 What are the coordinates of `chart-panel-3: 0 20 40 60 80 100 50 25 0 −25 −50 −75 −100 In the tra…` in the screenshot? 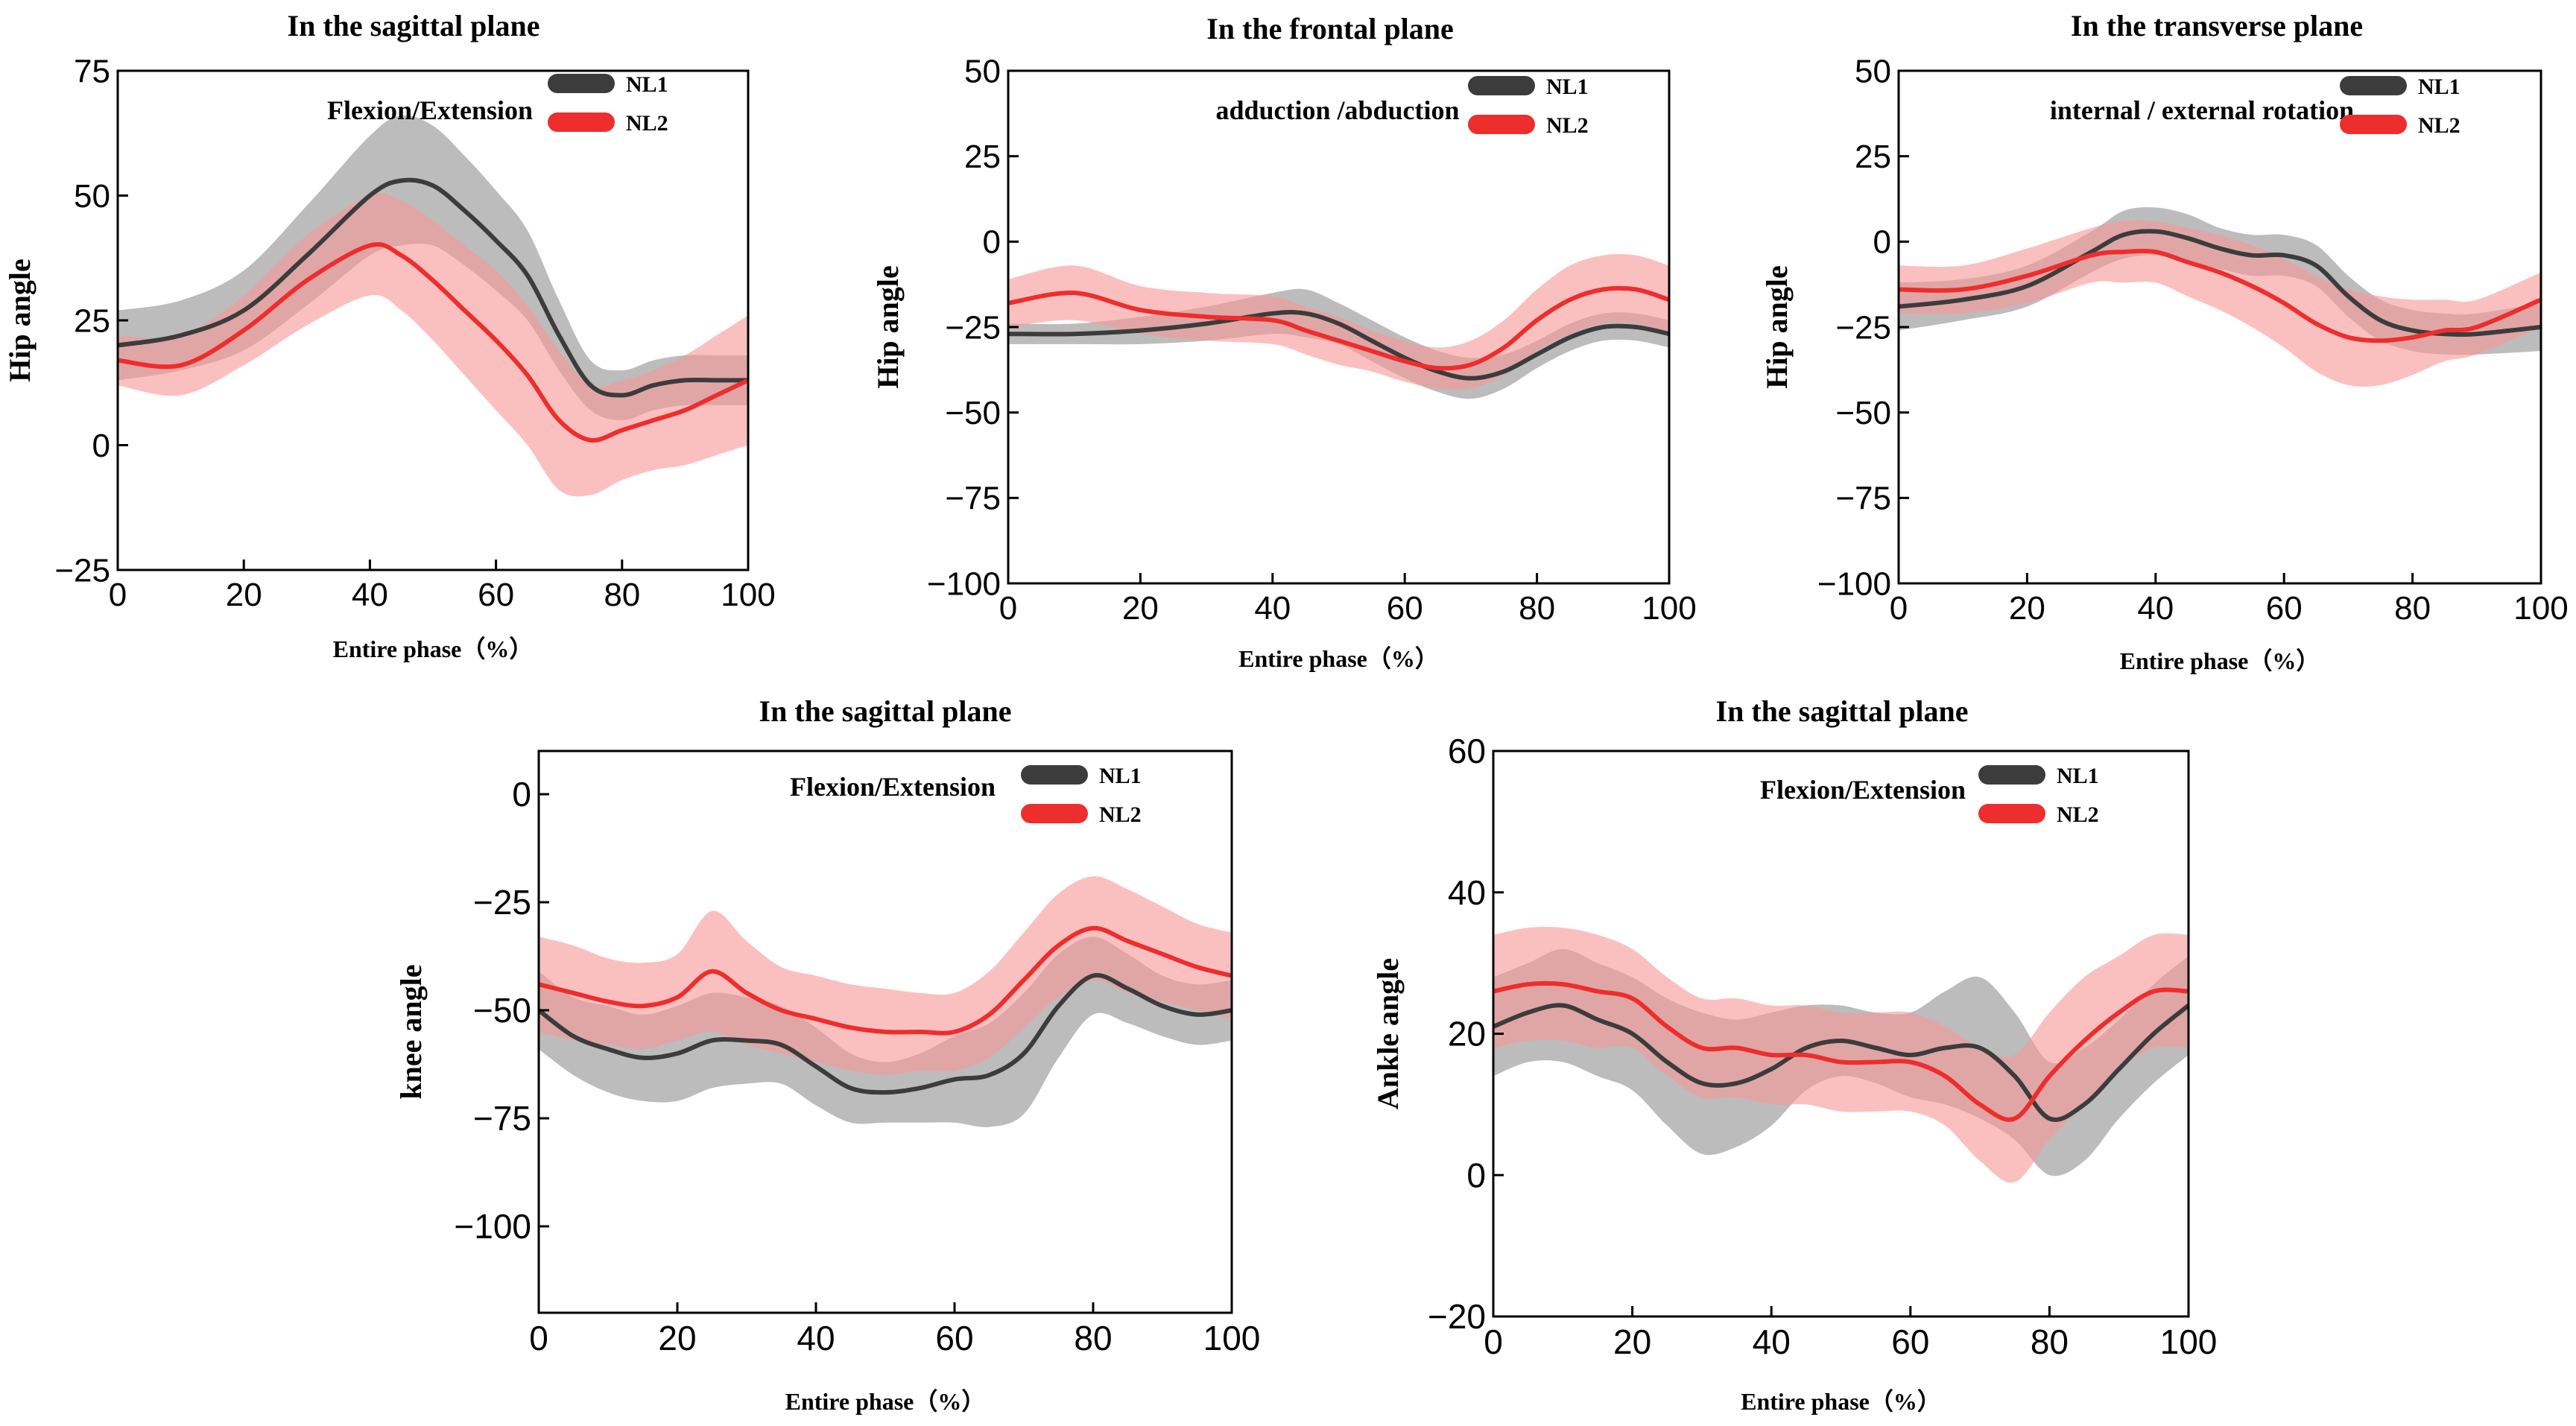 It's located at (2164, 342).